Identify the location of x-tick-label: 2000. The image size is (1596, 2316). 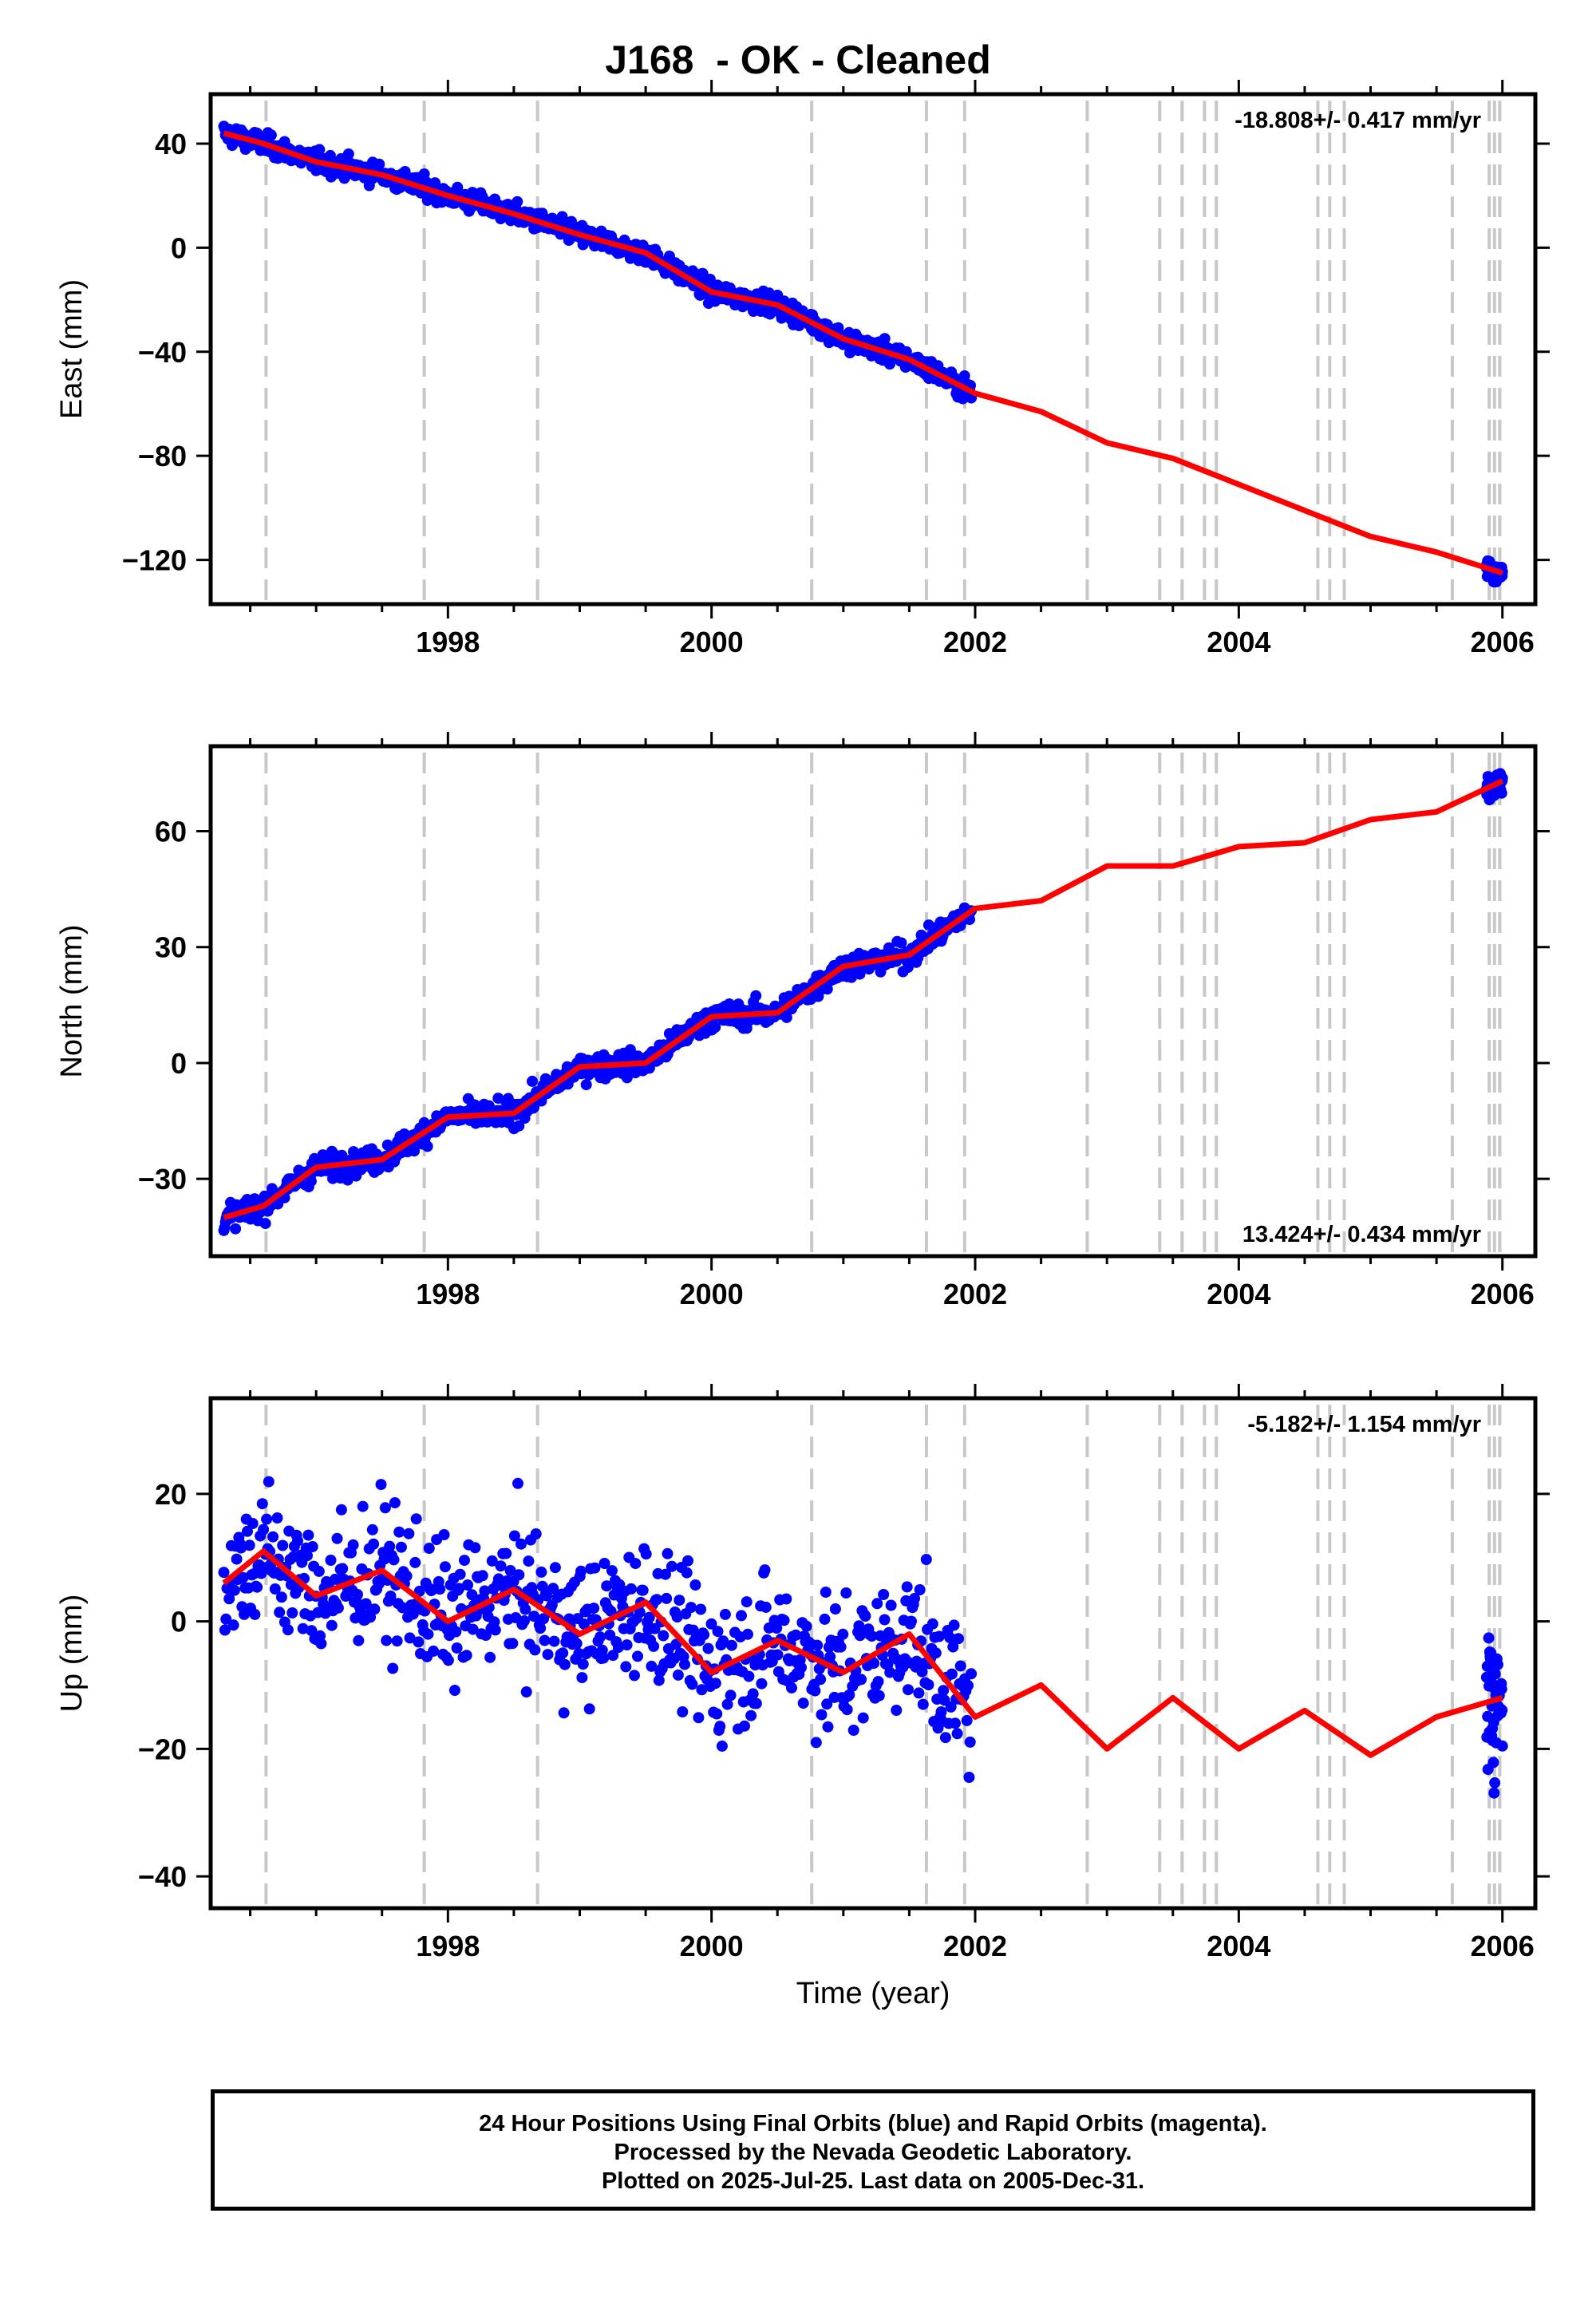
(712, 642).